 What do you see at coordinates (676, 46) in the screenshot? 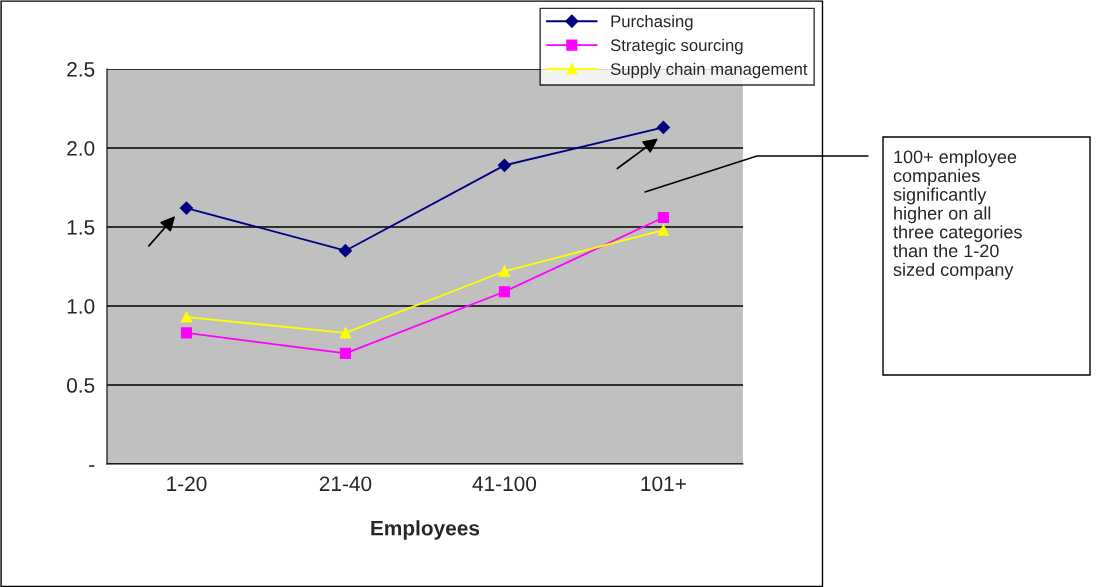
I see `legend-label: Strategic sourcing` at bounding box center [676, 46].